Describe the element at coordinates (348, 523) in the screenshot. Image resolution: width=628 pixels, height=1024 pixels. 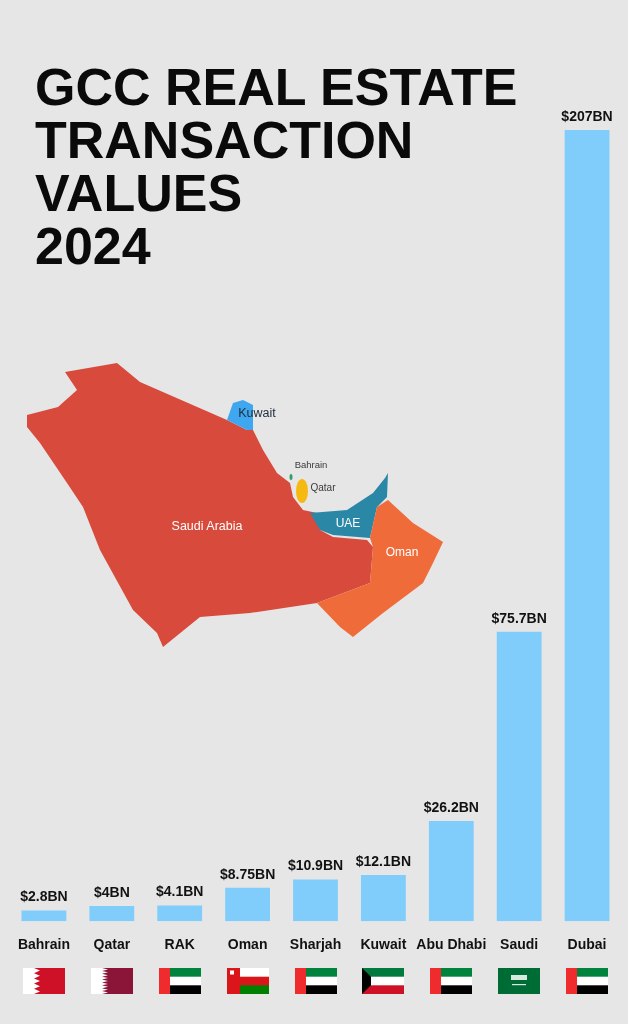
I see `annotation: UAE` at that location.